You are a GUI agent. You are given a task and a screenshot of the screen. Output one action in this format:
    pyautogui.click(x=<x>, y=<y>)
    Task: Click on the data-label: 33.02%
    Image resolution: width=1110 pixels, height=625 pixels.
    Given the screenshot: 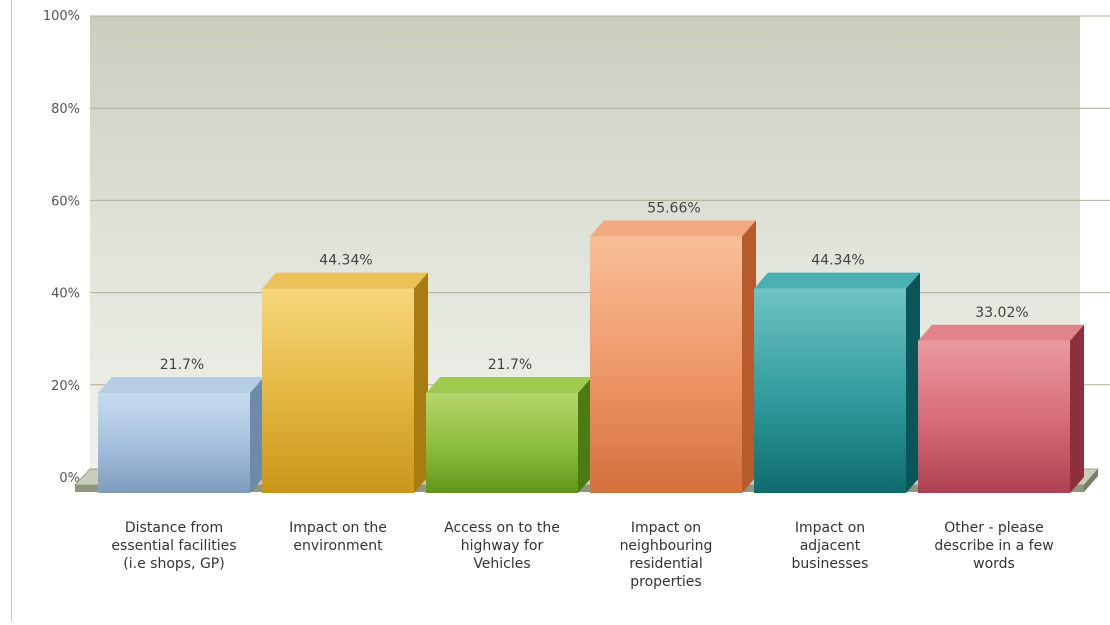 What is the action you would take?
    pyautogui.click(x=1001, y=313)
    